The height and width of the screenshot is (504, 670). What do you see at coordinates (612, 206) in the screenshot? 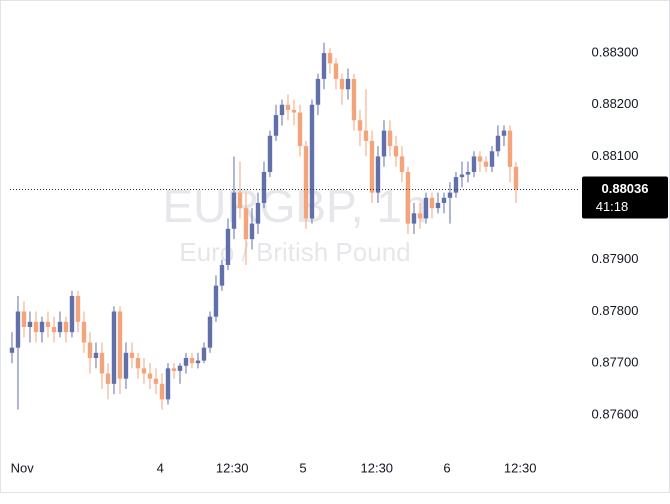
I see `countdown-label: 41:18` at bounding box center [612, 206].